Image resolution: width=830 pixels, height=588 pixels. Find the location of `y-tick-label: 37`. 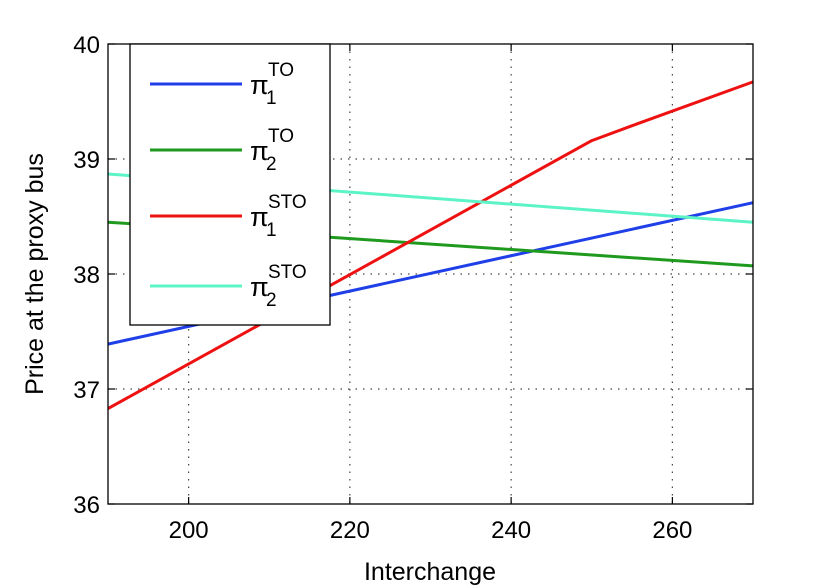

y-tick-label: 37 is located at coordinates (86, 390).